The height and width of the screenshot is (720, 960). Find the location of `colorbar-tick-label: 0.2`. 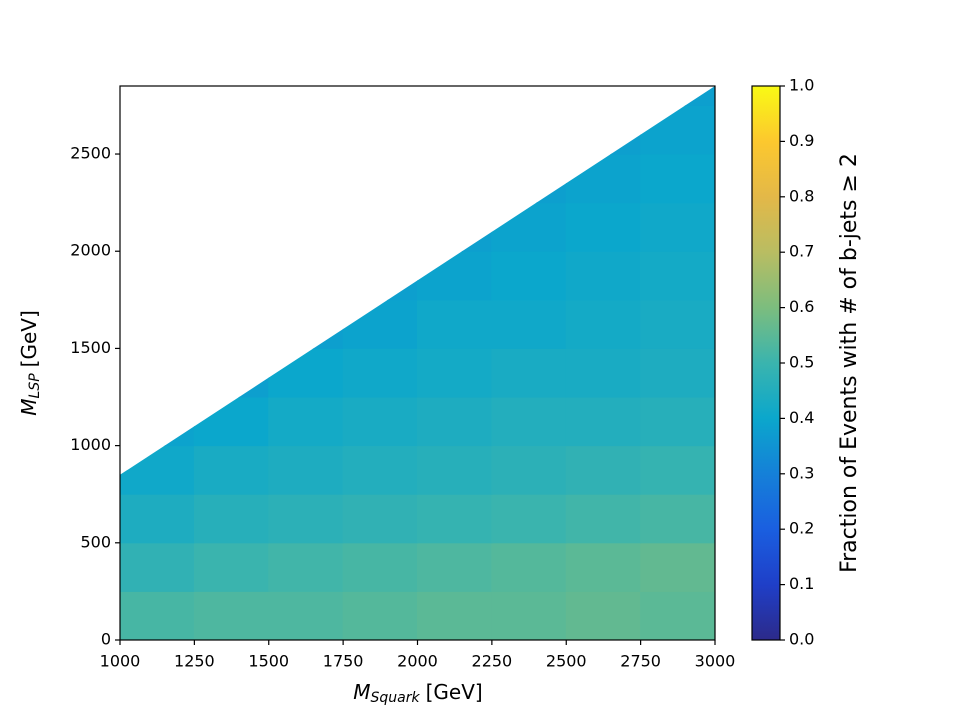

colorbar-tick-label: 0.2 is located at coordinates (801, 528).